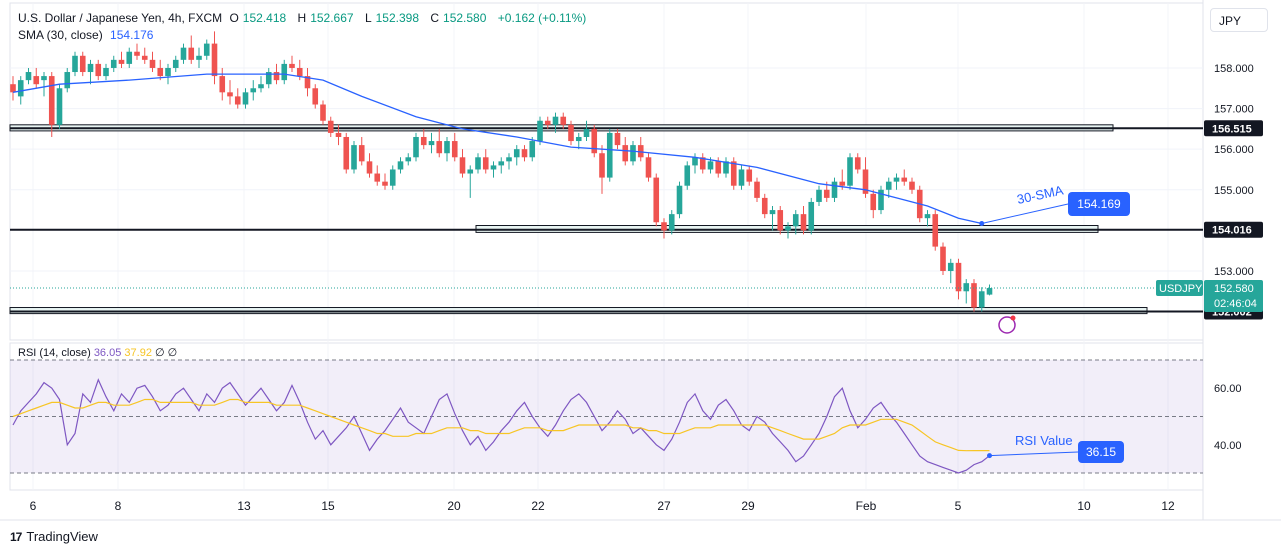 This screenshot has width=1281, height=555. I want to click on sma-legend-label: SMA (30, close), so click(60, 35).